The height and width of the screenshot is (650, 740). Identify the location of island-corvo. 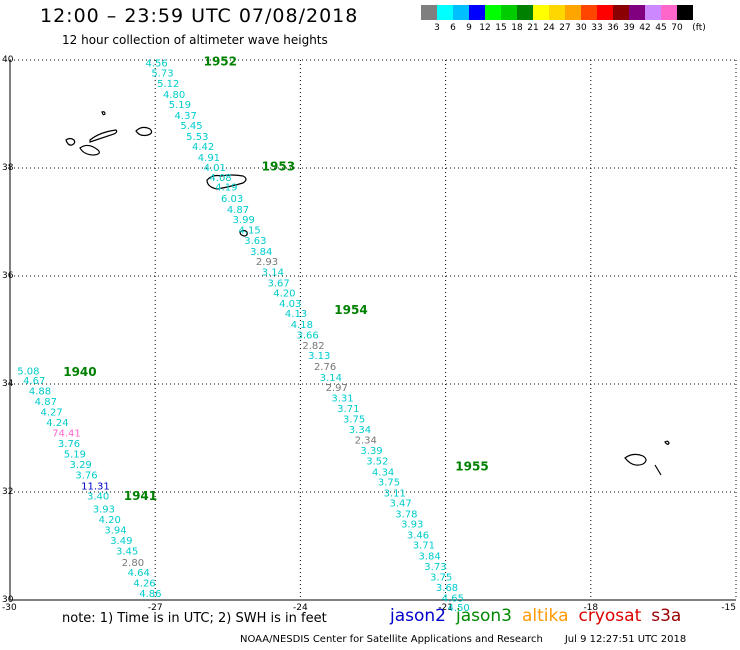
(103, 113).